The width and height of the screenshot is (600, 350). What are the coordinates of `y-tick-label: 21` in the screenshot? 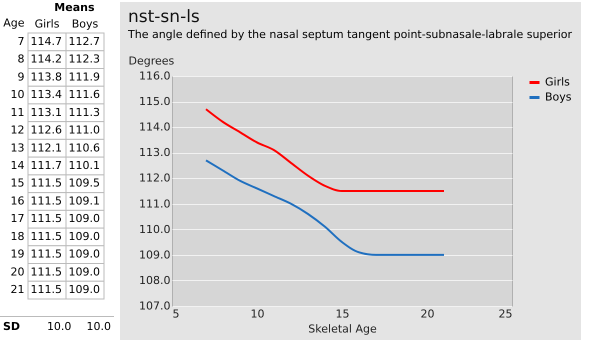 It's located at (17, 289).